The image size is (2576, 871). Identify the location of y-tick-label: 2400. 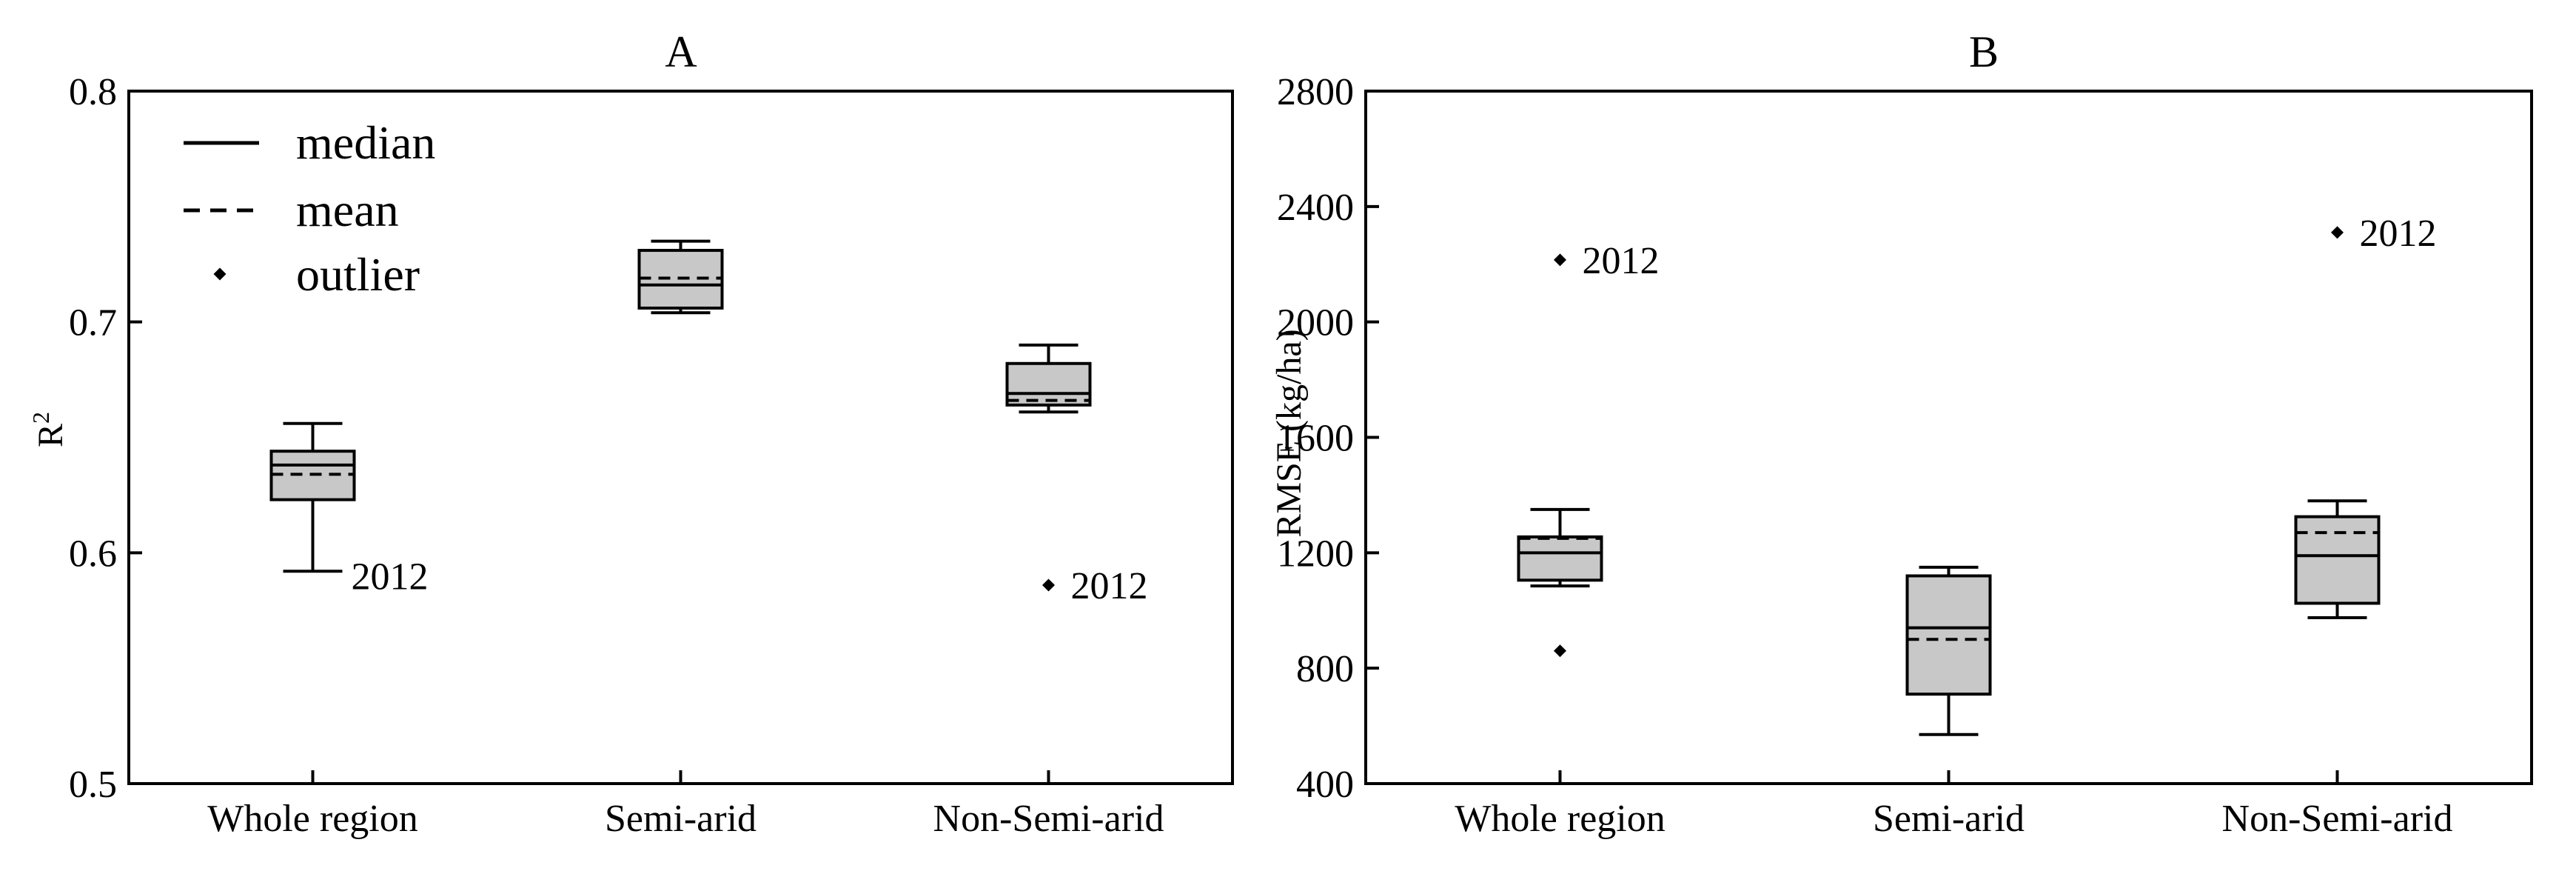
(1315, 208).